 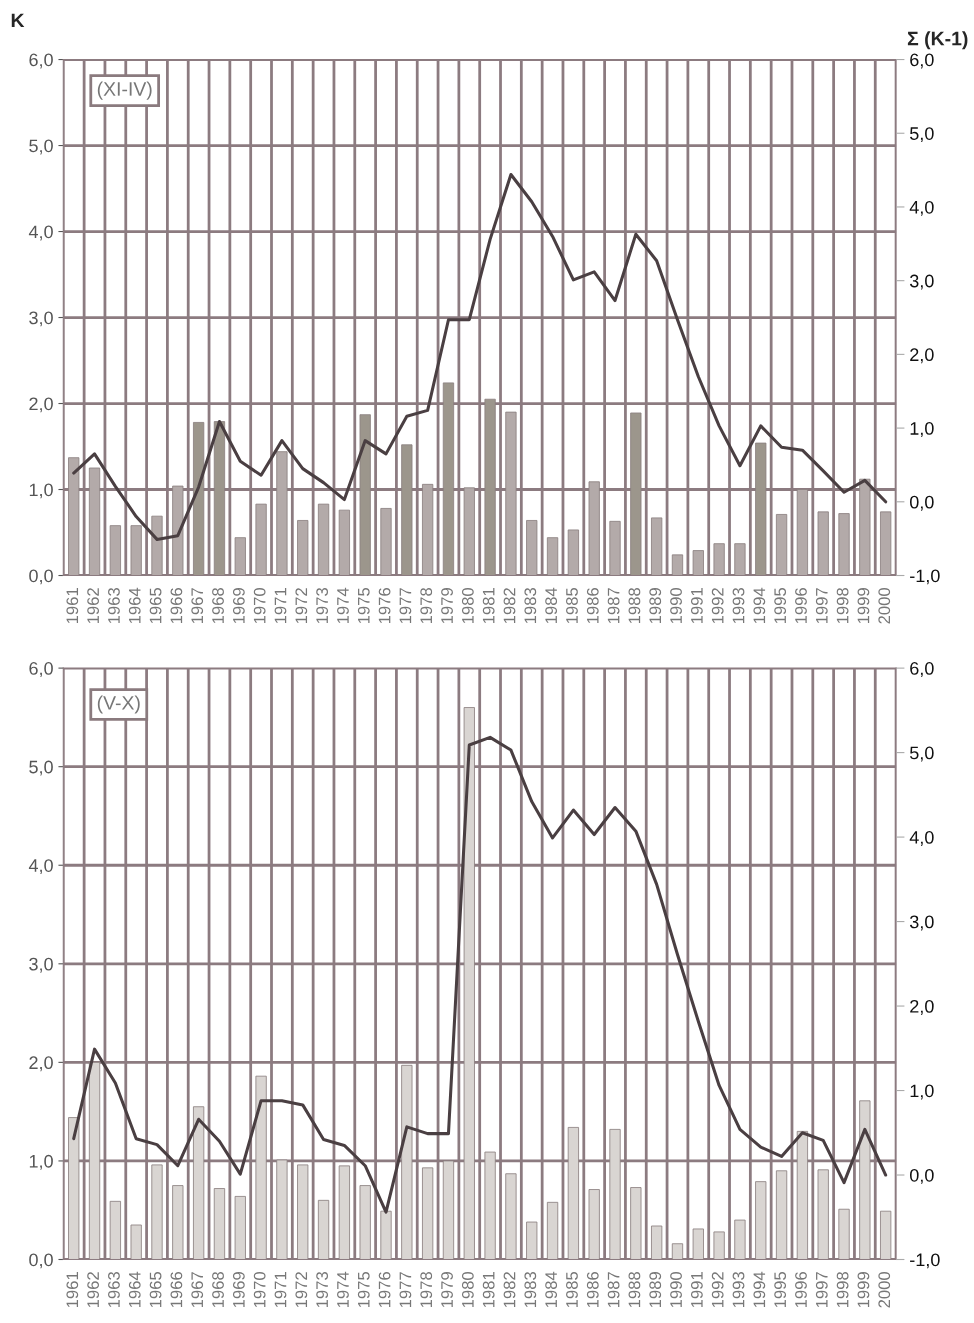 I want to click on y2-axis-title: Σ (K-1), so click(x=937, y=40).